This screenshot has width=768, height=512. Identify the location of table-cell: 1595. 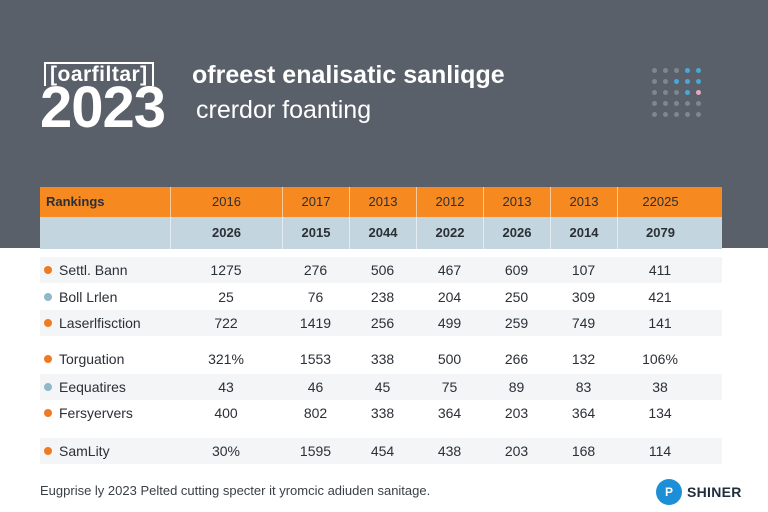
(315, 451).